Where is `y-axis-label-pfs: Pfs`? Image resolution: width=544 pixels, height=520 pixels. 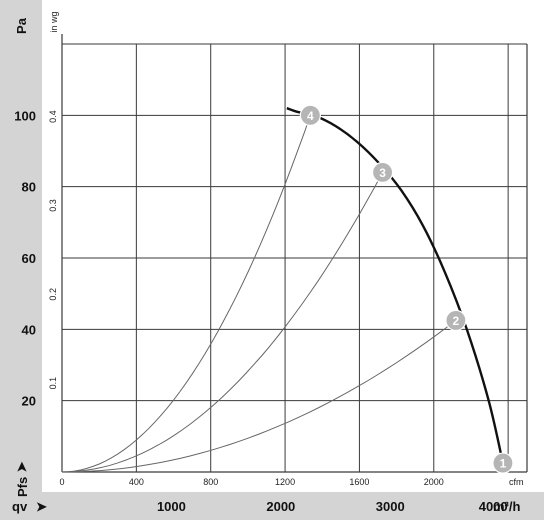 y-axis-label-pfs: Pfs is located at coordinates (22, 487).